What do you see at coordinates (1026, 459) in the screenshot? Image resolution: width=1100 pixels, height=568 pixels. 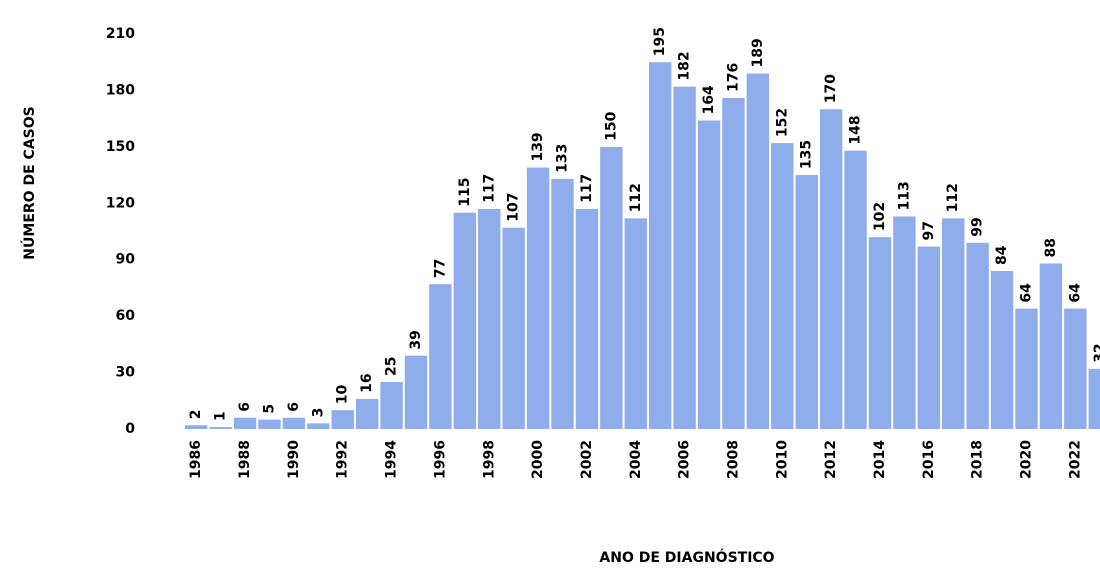 I see `x-tick-label: 2020` at bounding box center [1026, 459].